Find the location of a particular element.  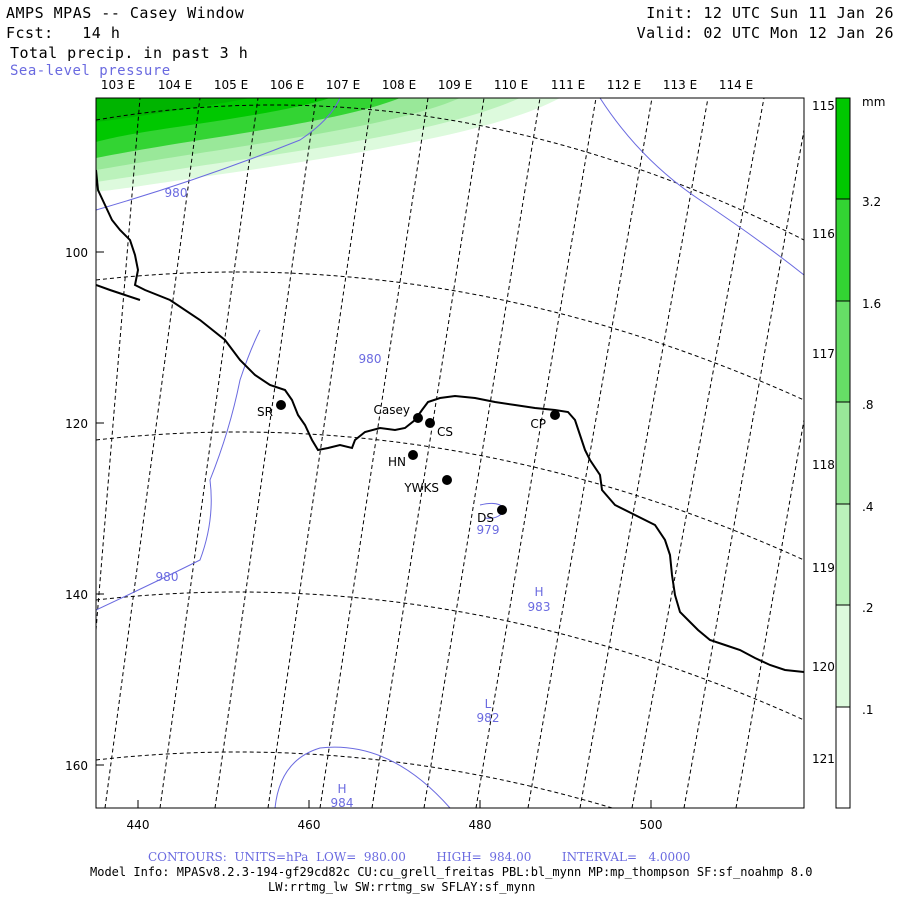

overlay-name: Sea-level pressure is located at coordinates (90, 71).